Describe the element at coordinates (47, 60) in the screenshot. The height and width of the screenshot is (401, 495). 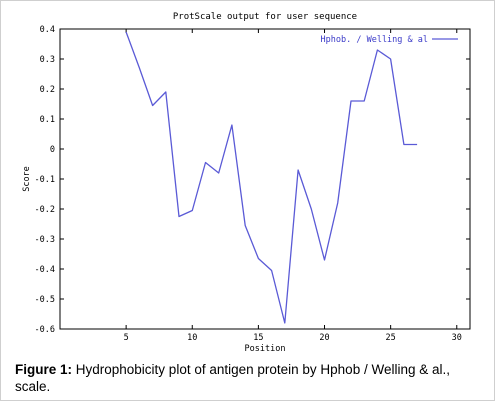
I see `y-tick-label: 0.3` at that location.